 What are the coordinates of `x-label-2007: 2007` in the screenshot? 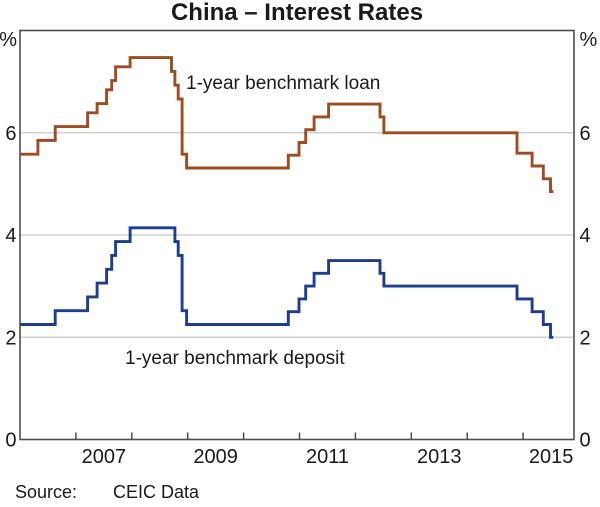 It's located at (104, 457).